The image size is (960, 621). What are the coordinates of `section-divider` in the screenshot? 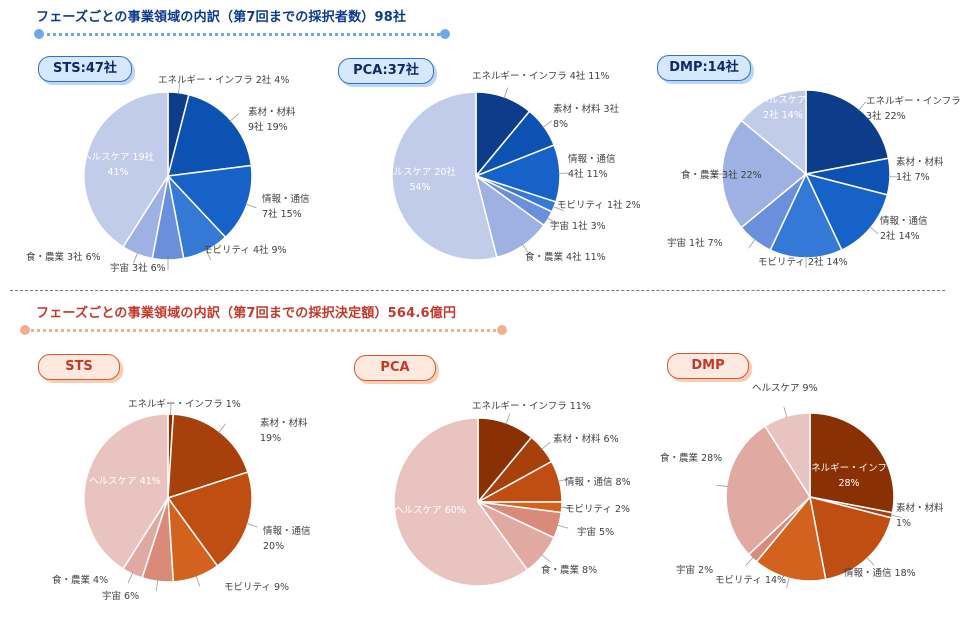 It's located at (477, 290).